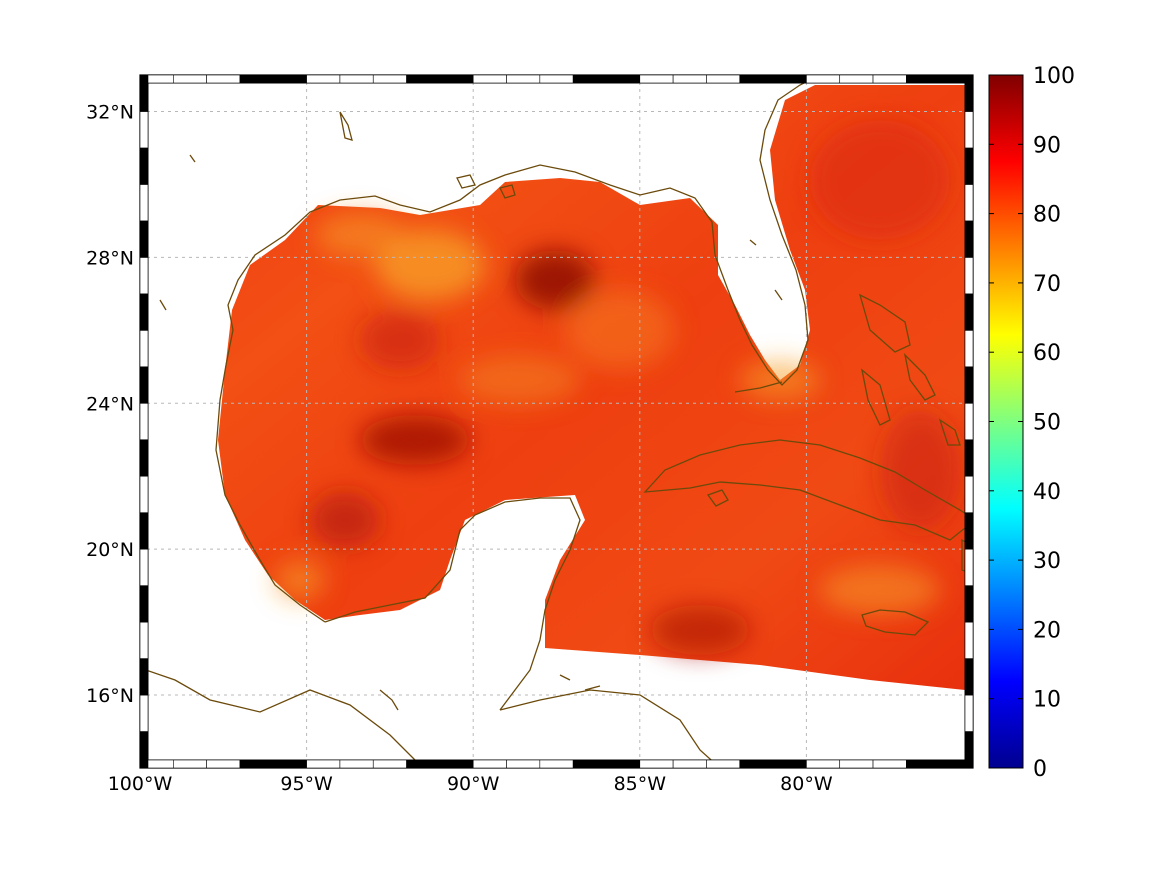 Image resolution: width=1167 pixels, height=875 pixels. I want to click on colorbar, so click(1006, 421).